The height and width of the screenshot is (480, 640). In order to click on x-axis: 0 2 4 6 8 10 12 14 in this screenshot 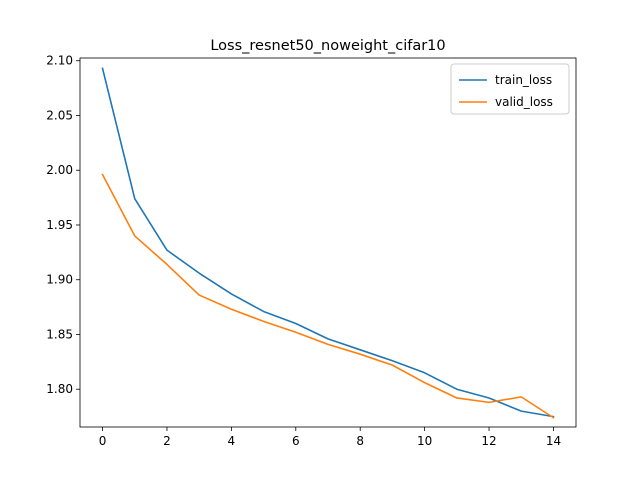, I will do `click(330, 437)`.